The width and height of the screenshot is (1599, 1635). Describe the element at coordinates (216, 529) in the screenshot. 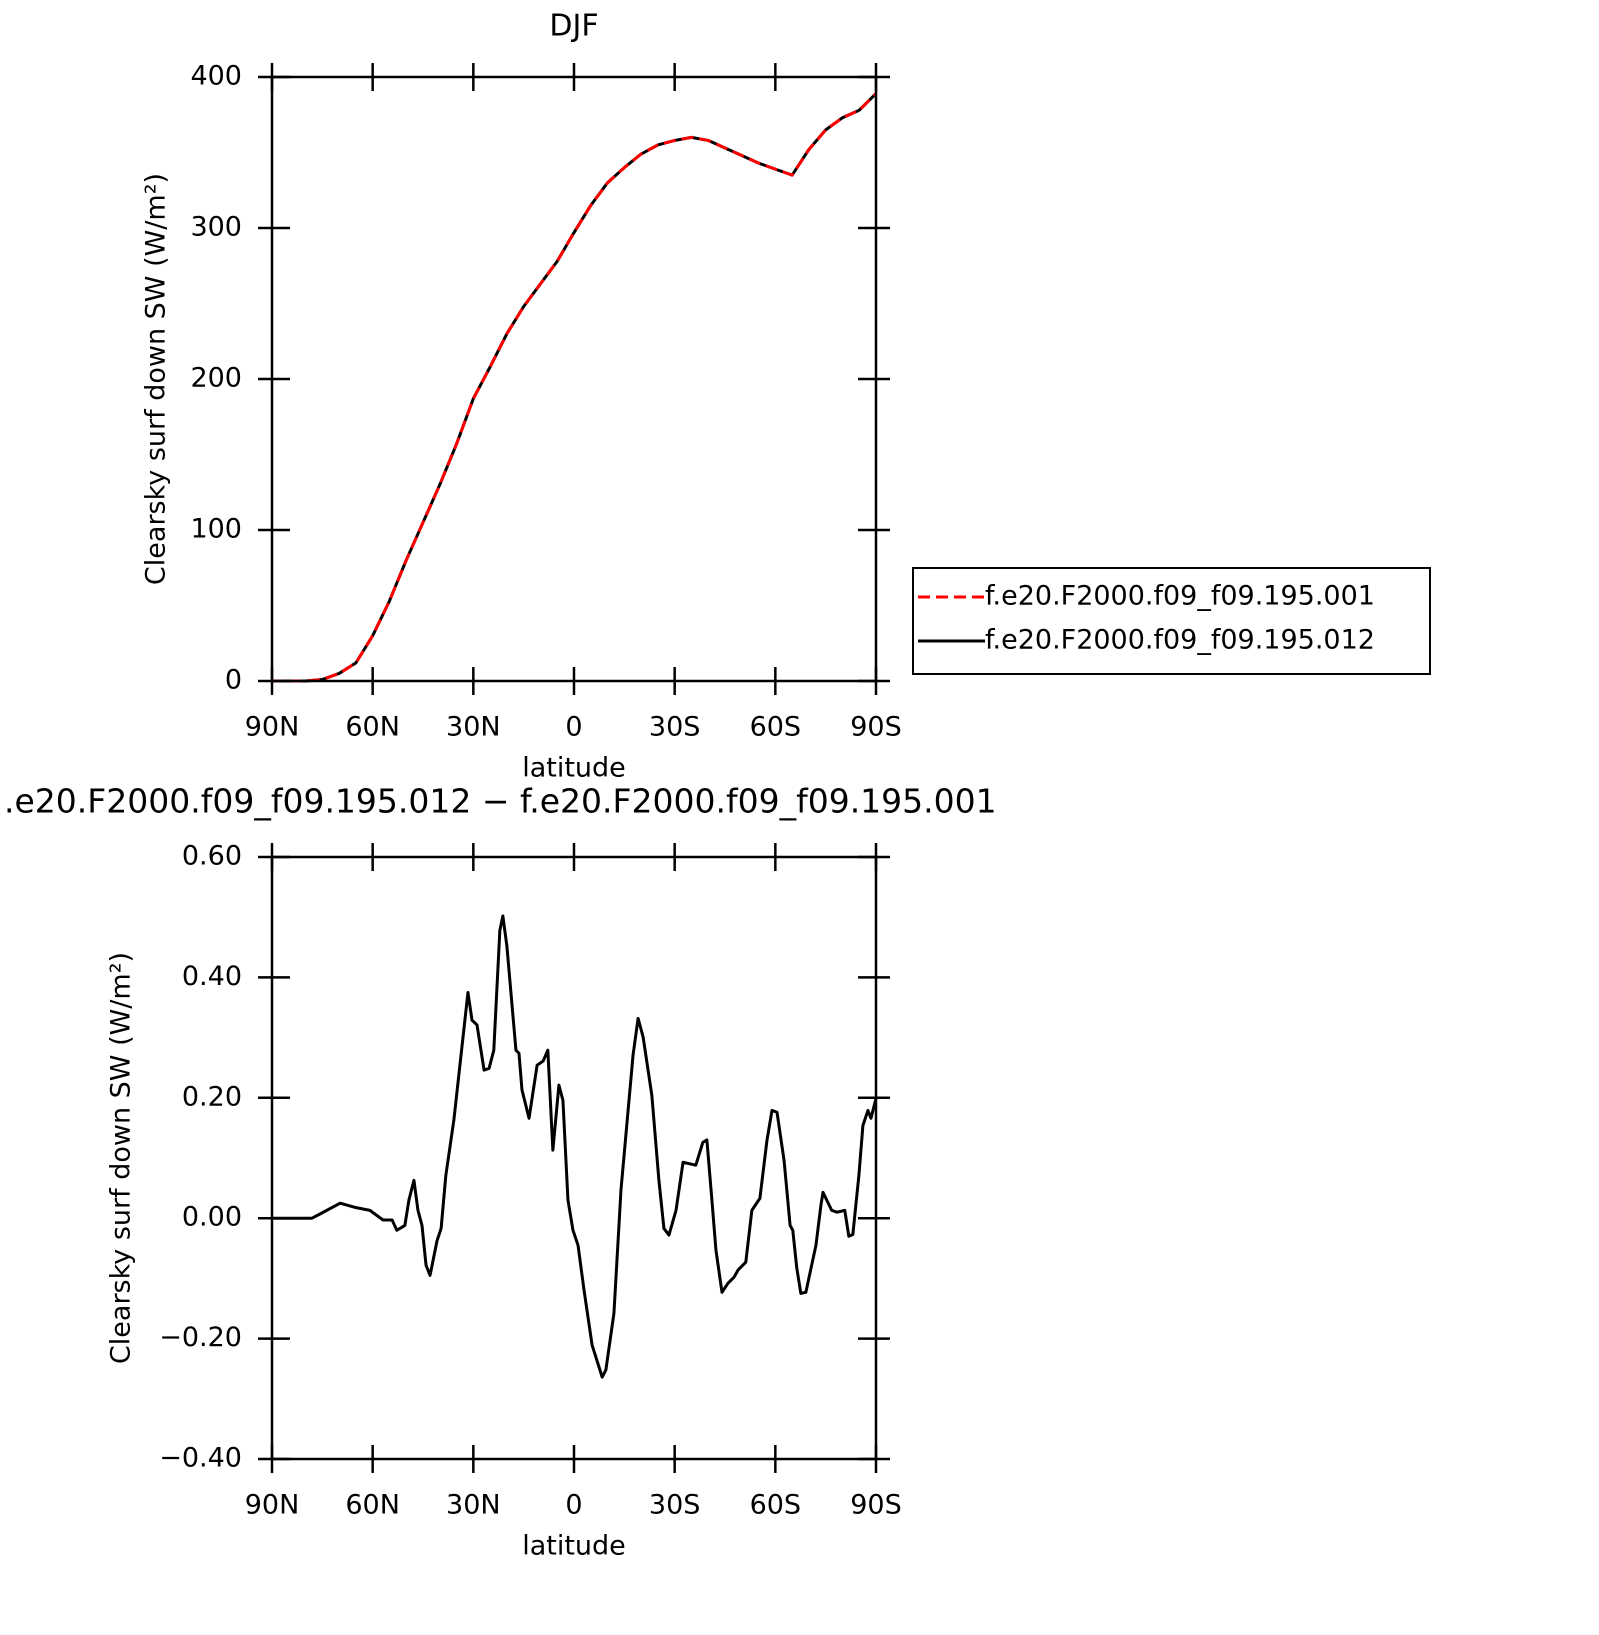

I see `y-tick-label: 100` at that location.